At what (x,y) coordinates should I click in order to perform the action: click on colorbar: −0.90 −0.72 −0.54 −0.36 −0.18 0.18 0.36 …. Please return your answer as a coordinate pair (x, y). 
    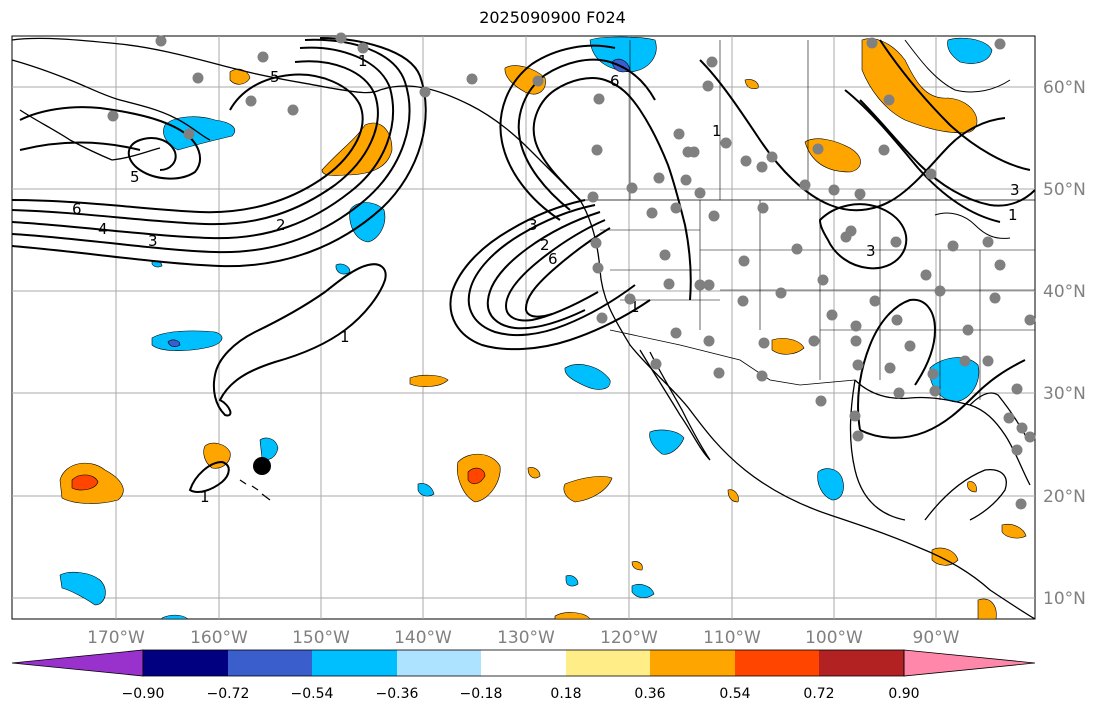
    Looking at the image, I should click on (523, 675).